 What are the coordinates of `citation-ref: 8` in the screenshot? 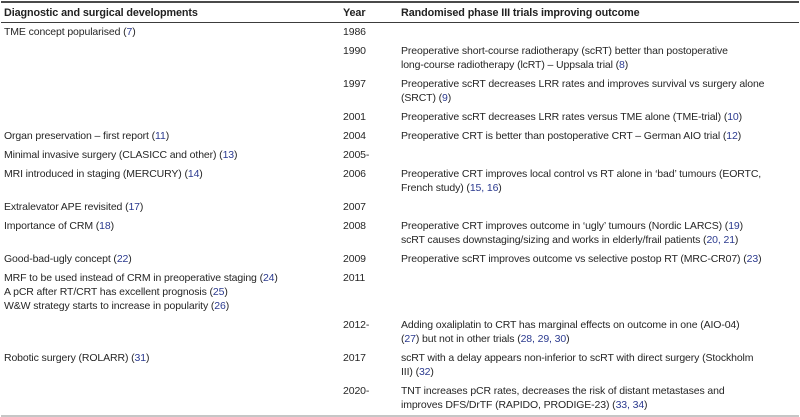 It's located at (622, 65).